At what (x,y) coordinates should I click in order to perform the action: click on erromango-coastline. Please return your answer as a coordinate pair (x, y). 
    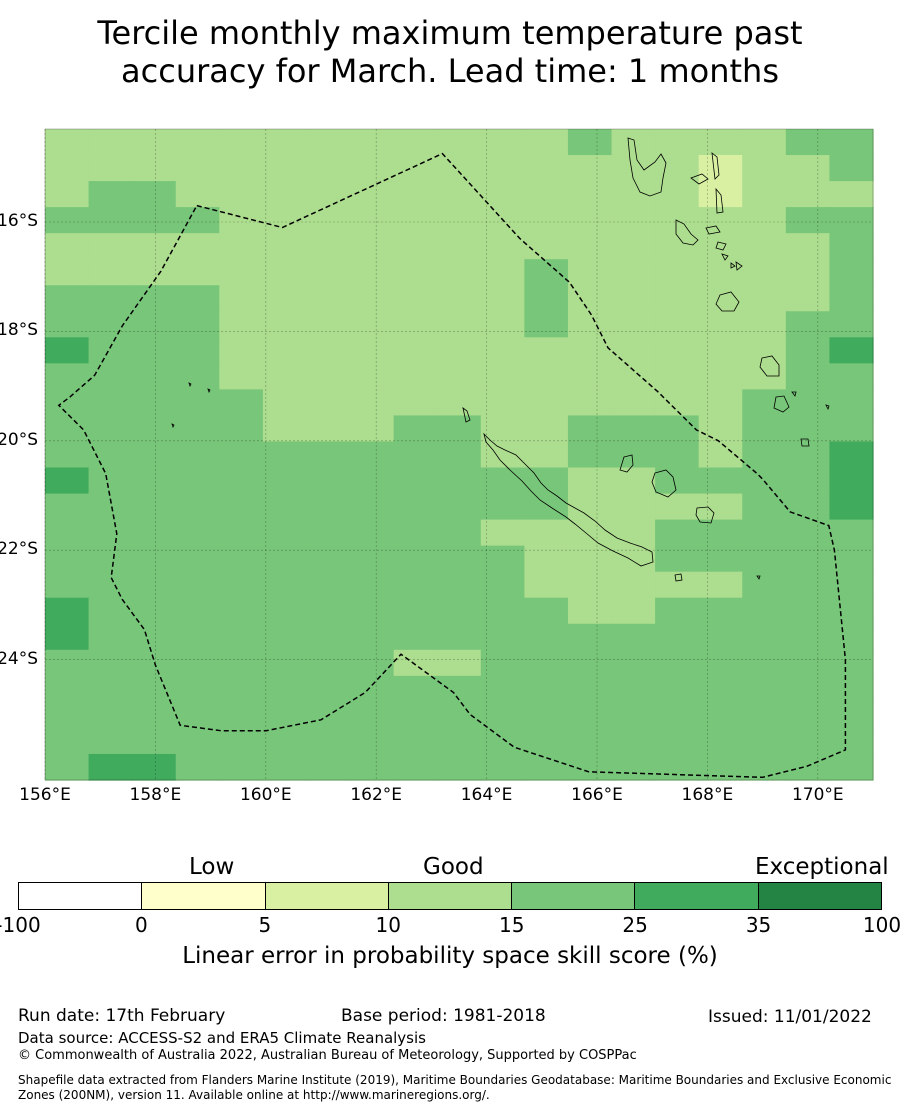
    Looking at the image, I should click on (769, 366).